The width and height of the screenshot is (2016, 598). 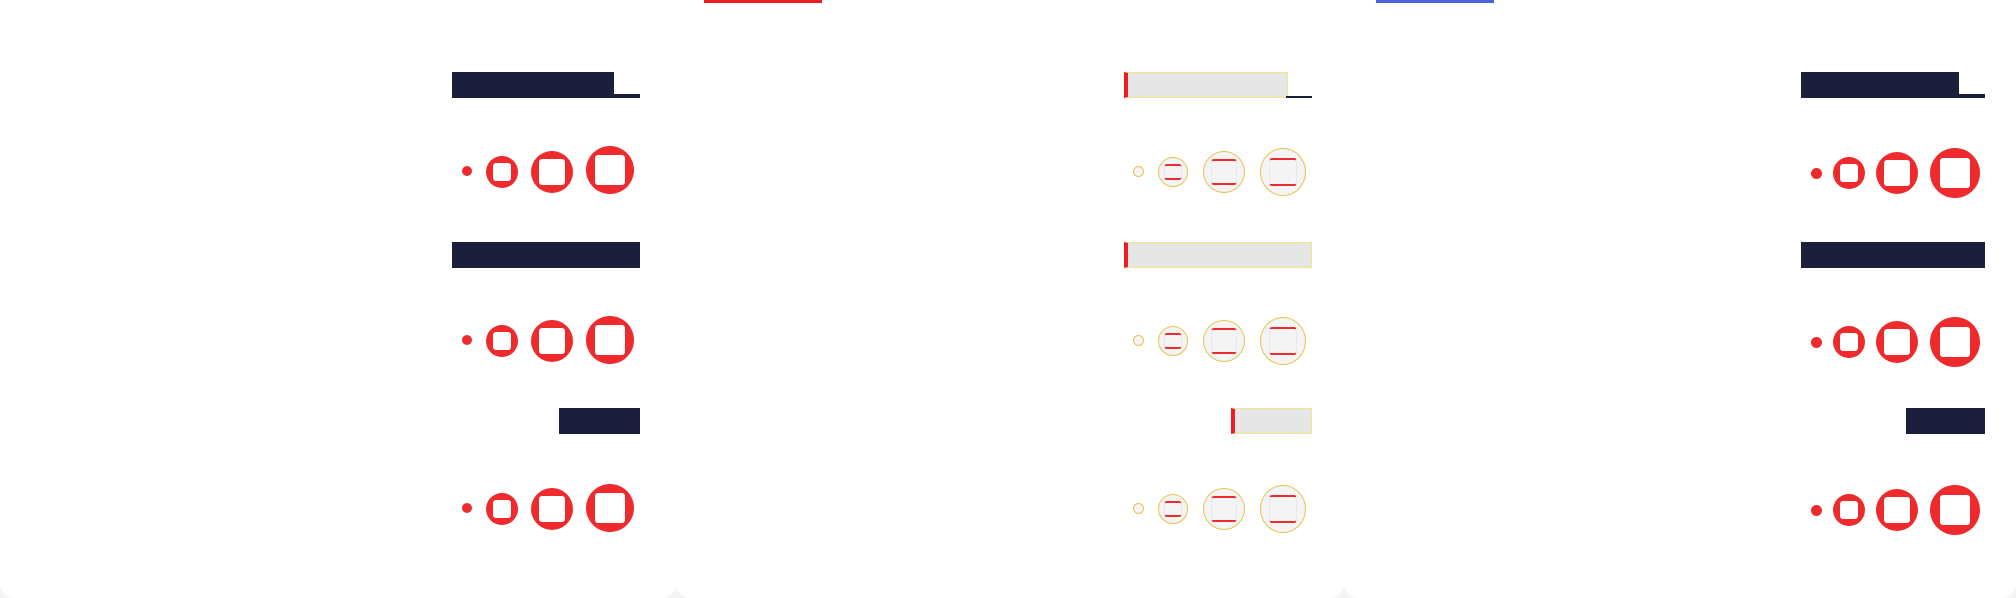 What do you see at coordinates (1435, 1) in the screenshot?
I see `panel-3-accent` at bounding box center [1435, 1].